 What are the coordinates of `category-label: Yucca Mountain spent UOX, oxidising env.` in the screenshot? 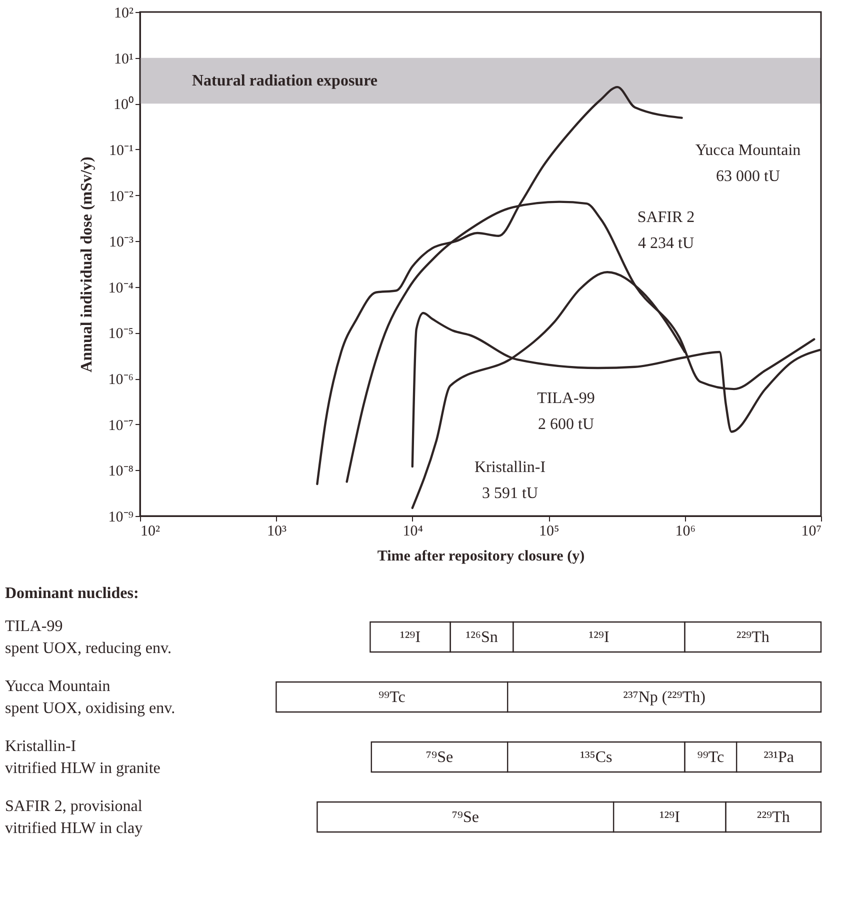 It's located at (90, 697).